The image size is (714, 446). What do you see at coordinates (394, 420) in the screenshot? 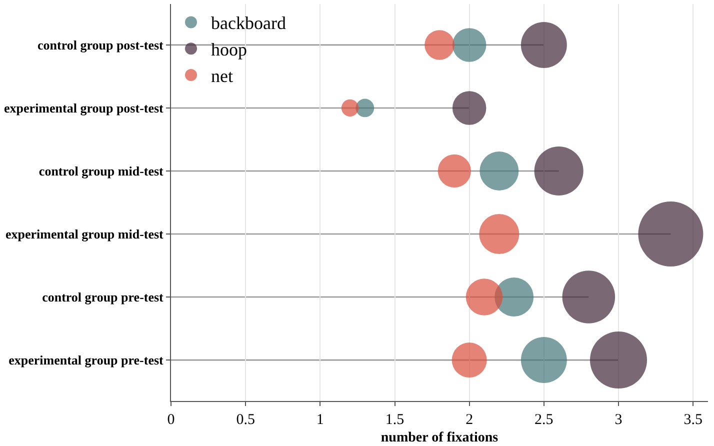
I see `x-tick-label: 1.5` at bounding box center [394, 420].